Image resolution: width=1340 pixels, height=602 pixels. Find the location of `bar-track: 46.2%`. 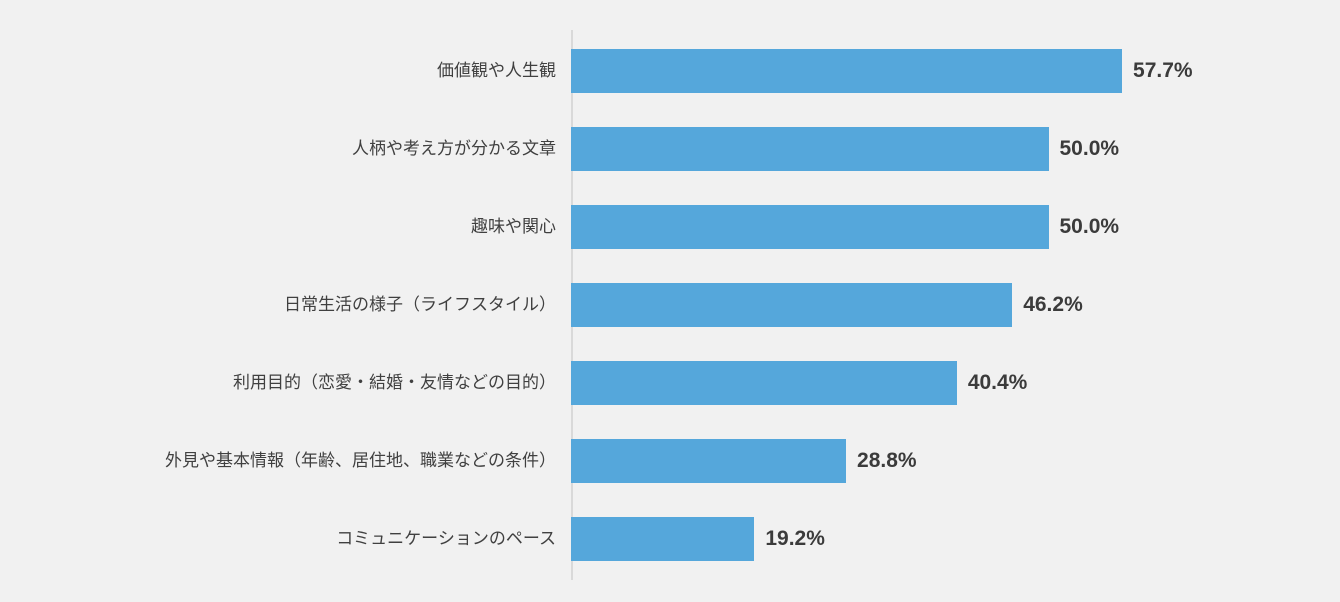

bar-track: 46.2% is located at coordinates (955, 305).